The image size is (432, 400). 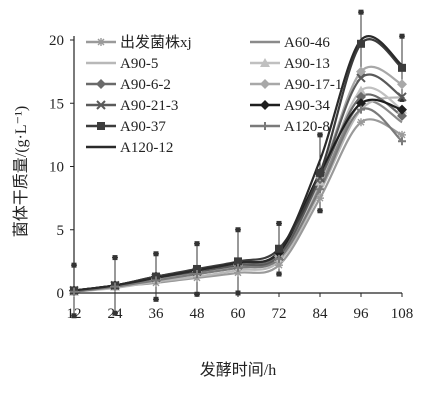 I want to click on legend-item: A90-21-3, so click(x=132, y=106).